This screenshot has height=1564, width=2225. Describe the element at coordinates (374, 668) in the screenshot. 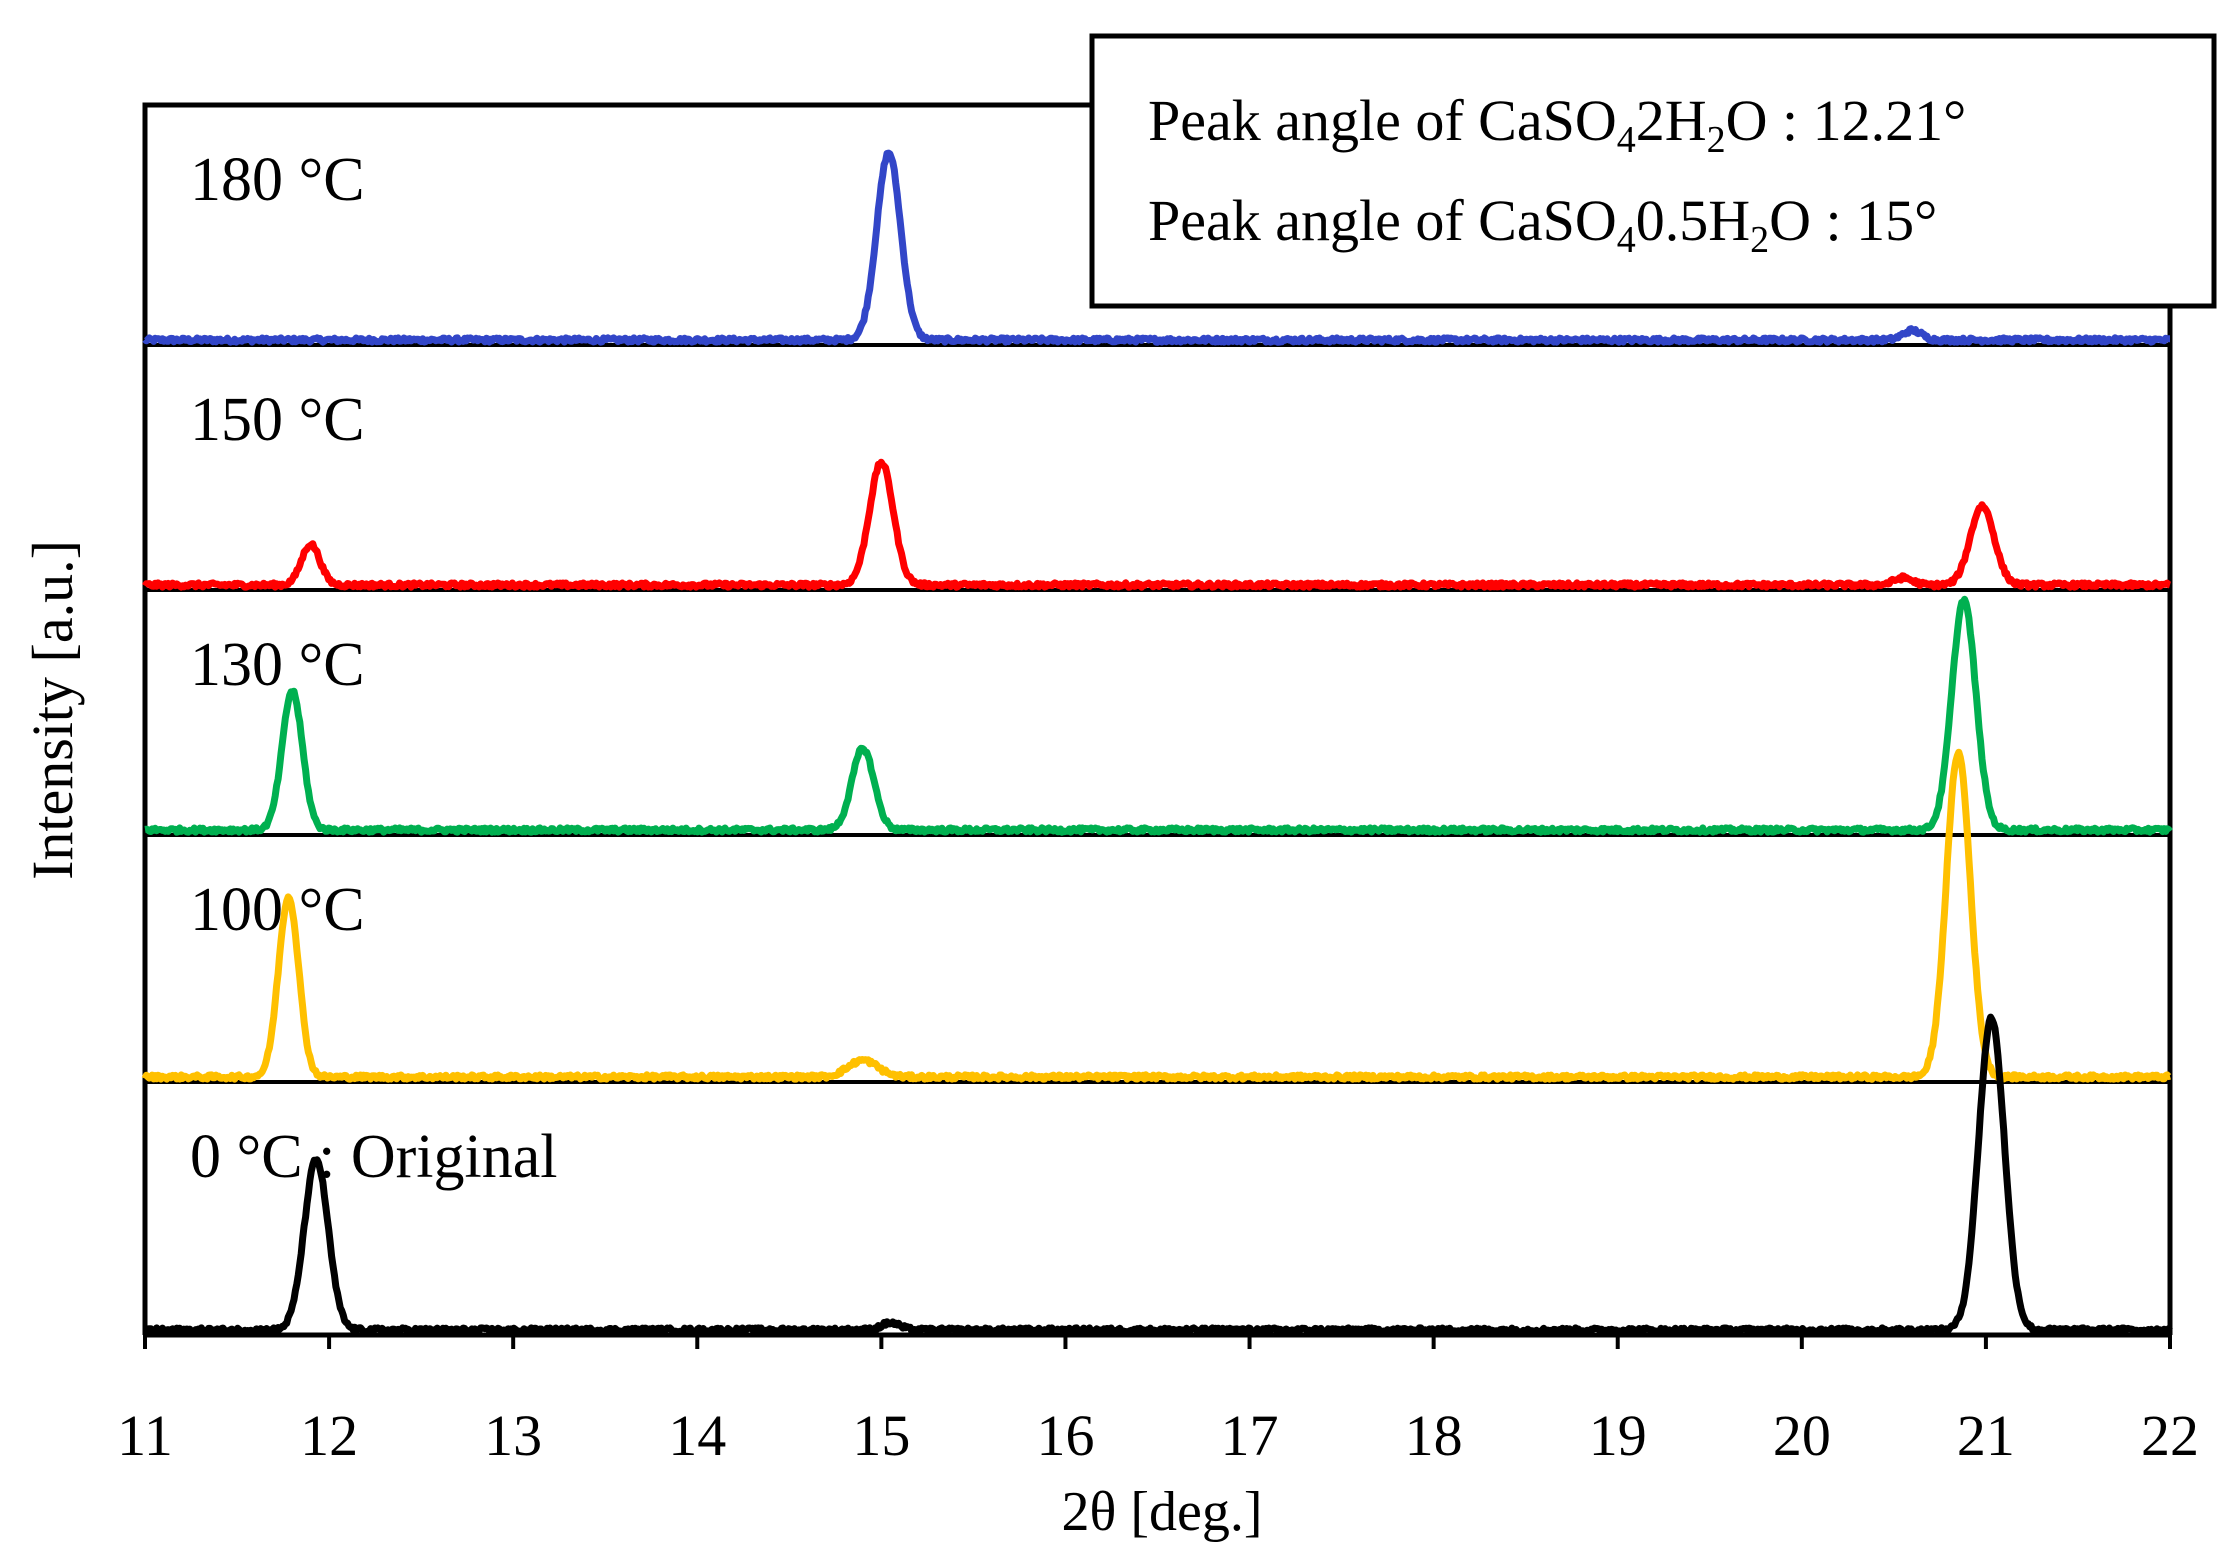

I see `series-labels: 180 °C 150 °C 130 °C 100 °C 0 °C : Original` at that location.